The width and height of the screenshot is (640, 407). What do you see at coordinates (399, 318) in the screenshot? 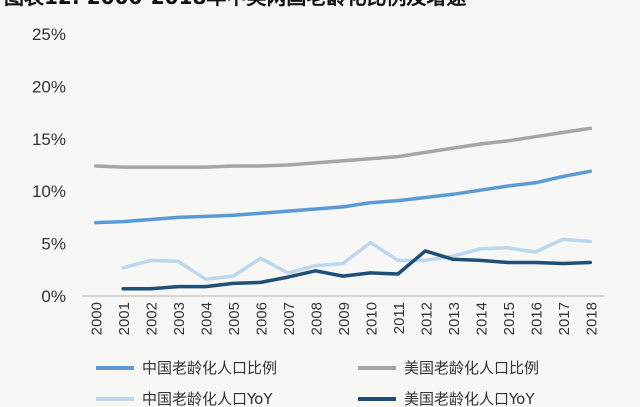
I see `x-tick-label: 2011` at bounding box center [399, 318].